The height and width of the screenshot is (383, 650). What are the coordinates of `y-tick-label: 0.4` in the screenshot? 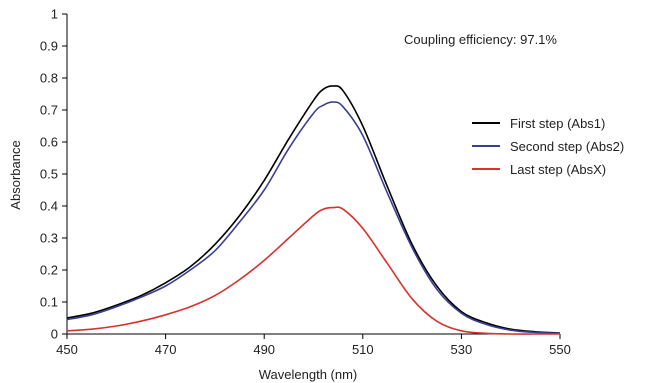 It's located at (49, 206).